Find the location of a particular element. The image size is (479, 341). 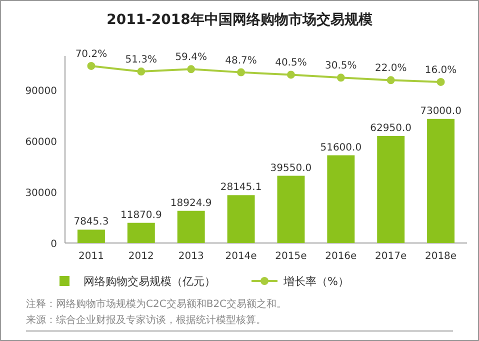

data-label: 62950.0 is located at coordinates (391, 128).